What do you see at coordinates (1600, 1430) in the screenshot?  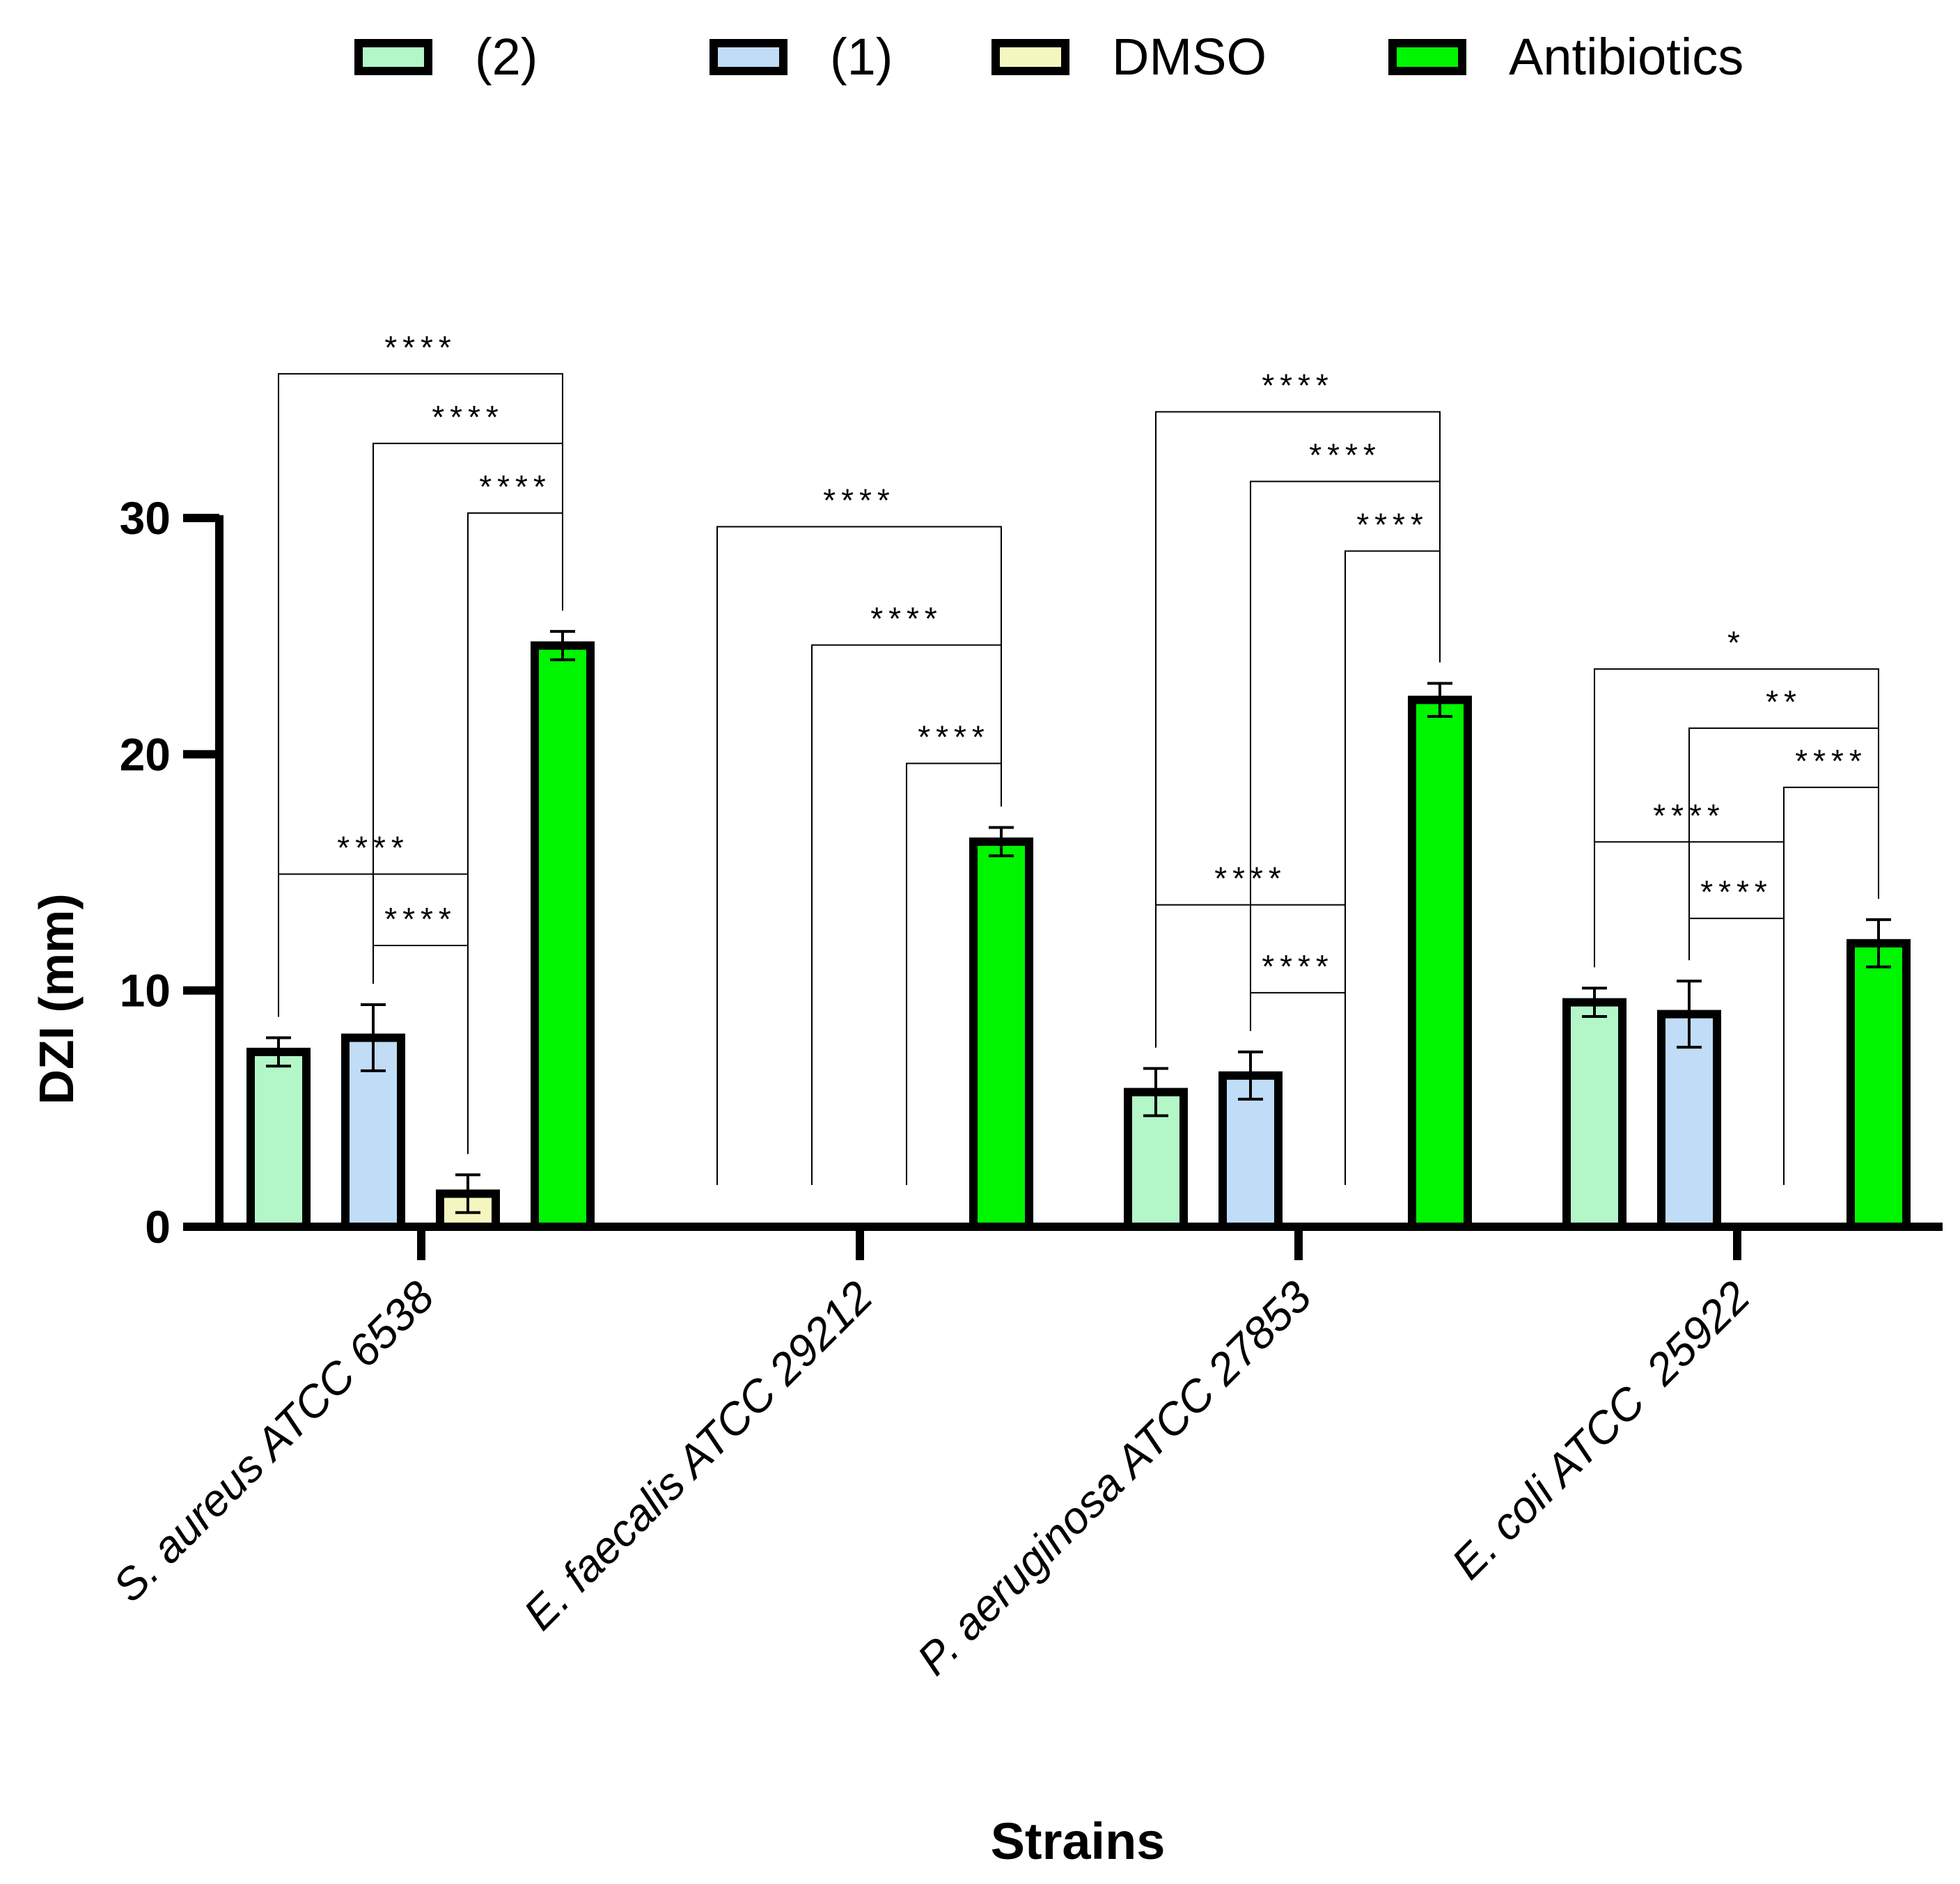 I see `x-tick-label: E. coli ATCC 25922` at bounding box center [1600, 1430].